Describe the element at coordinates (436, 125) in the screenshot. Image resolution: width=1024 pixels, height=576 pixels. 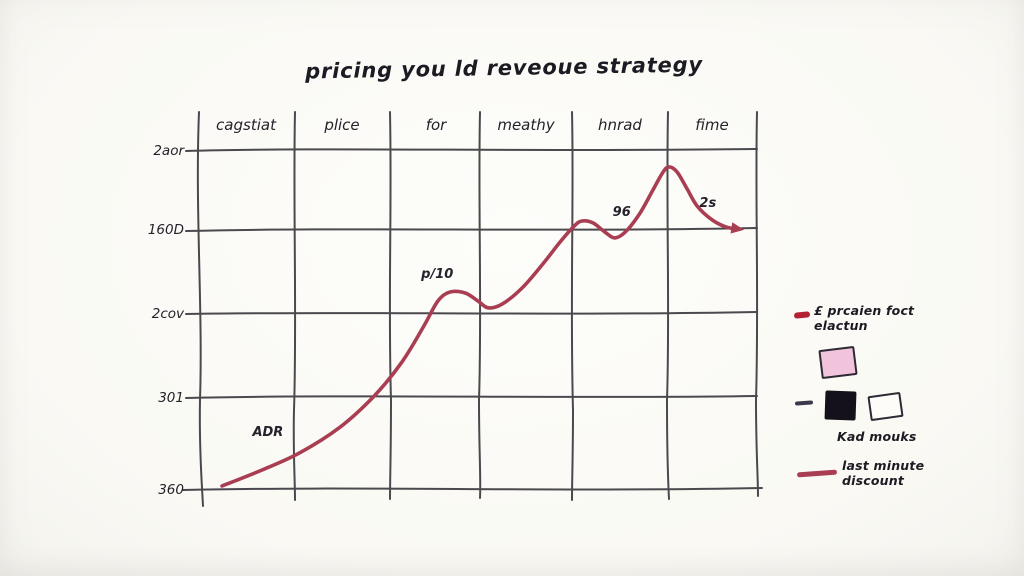
I see `column-header: for` at that location.